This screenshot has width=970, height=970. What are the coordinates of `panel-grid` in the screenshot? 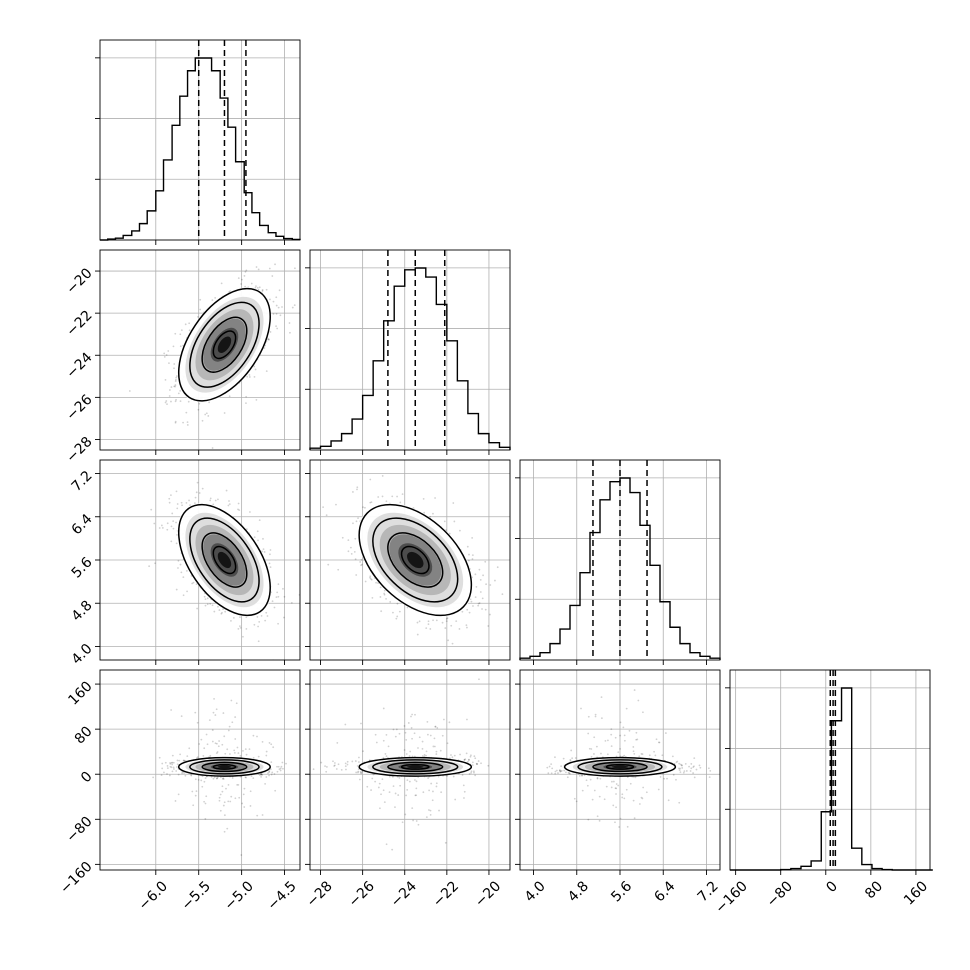 It's located at (197, 562).